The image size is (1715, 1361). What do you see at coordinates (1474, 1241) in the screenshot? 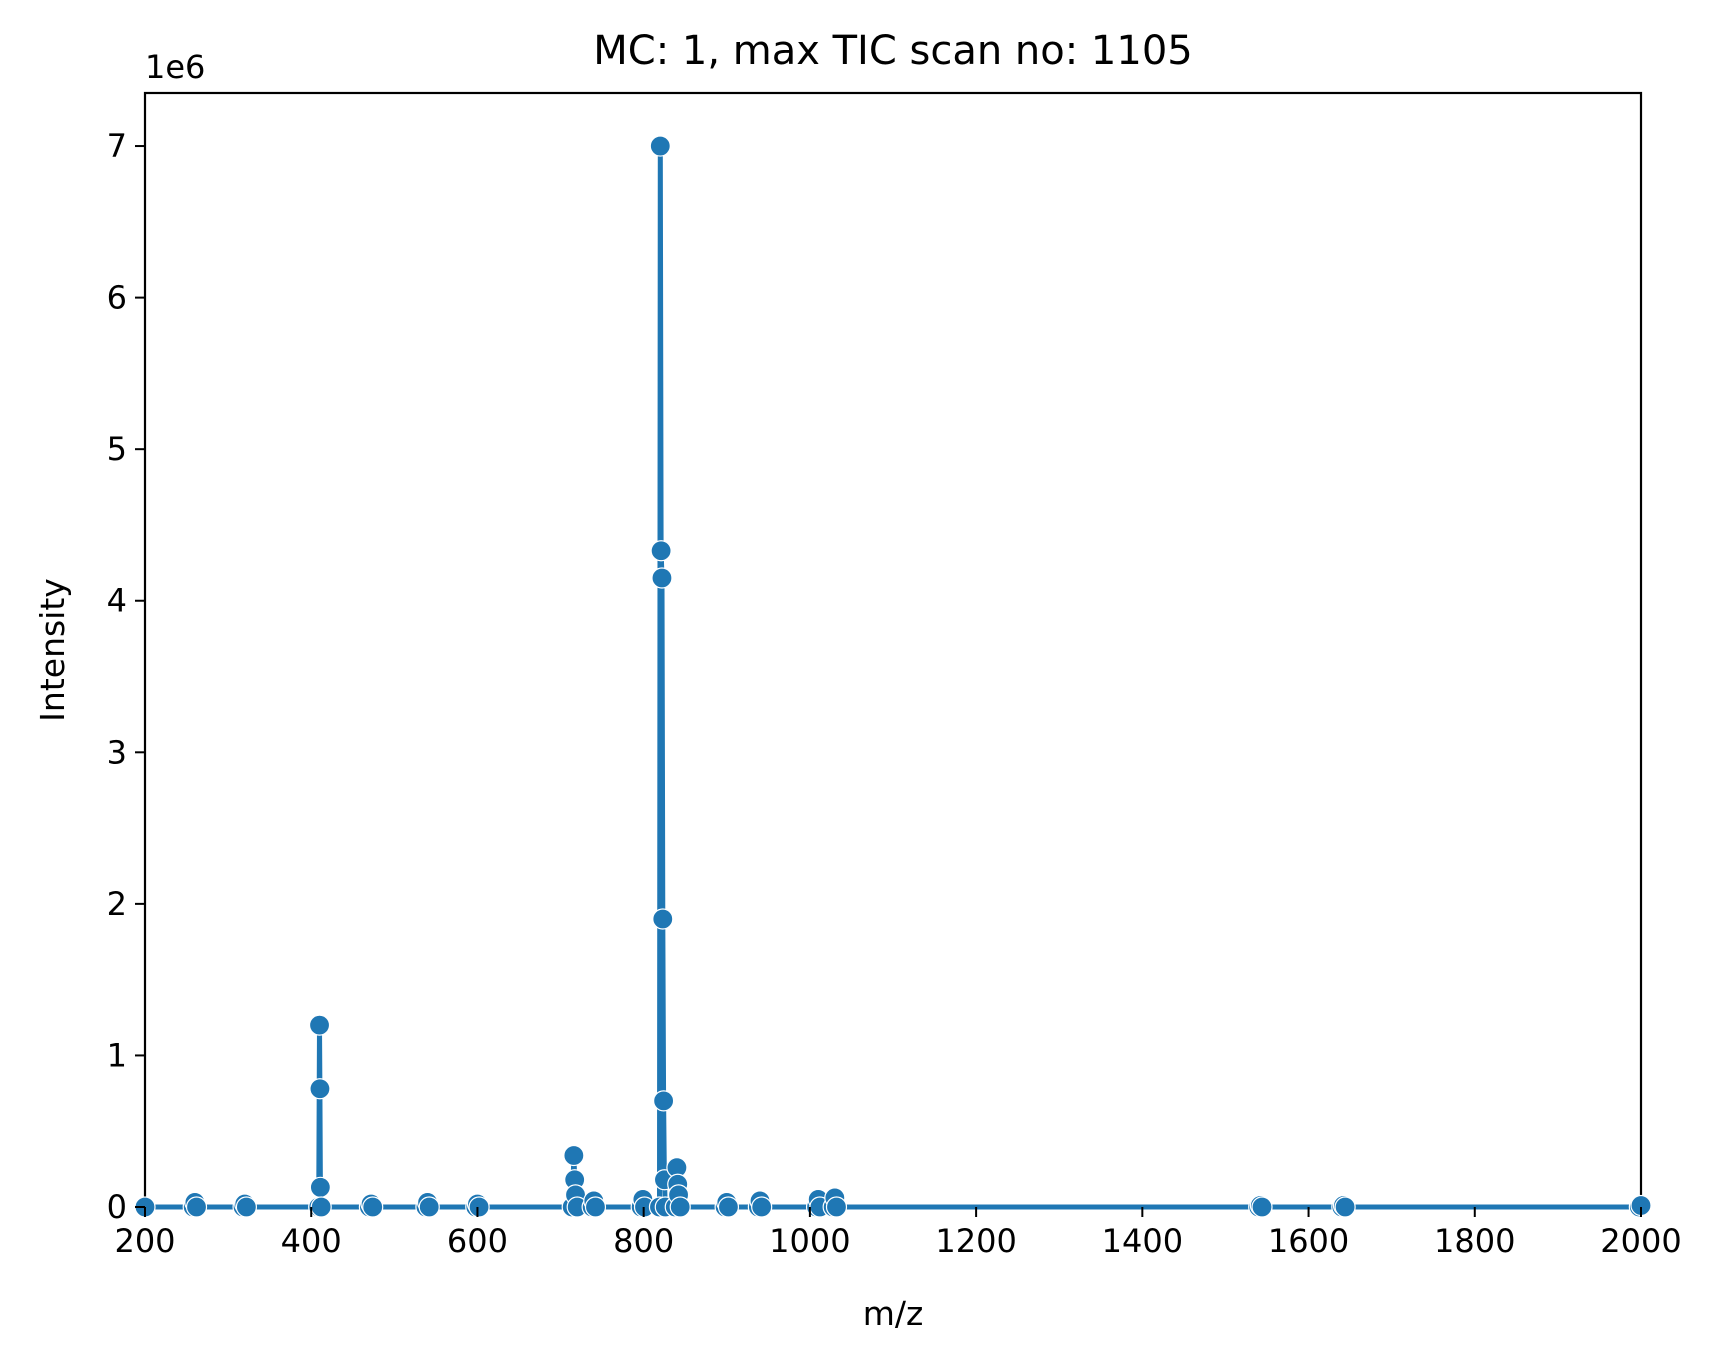
I see `x-tick-label: 1800` at bounding box center [1474, 1241].